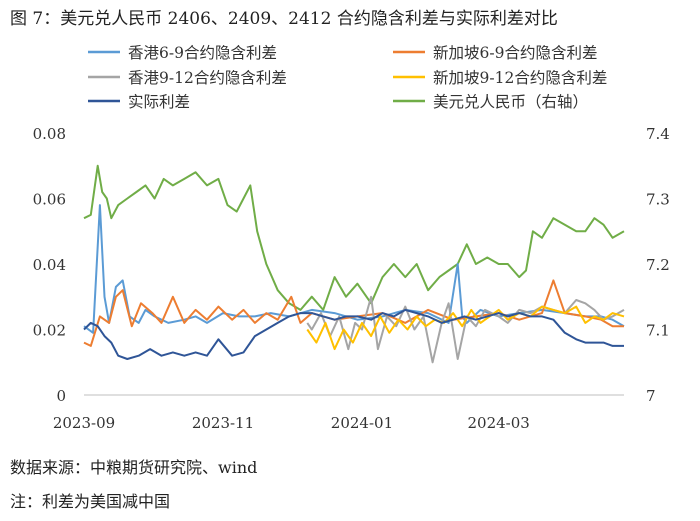 The width and height of the screenshot is (700, 521). I want to click on left-tick-label: 0.06, so click(49, 200).